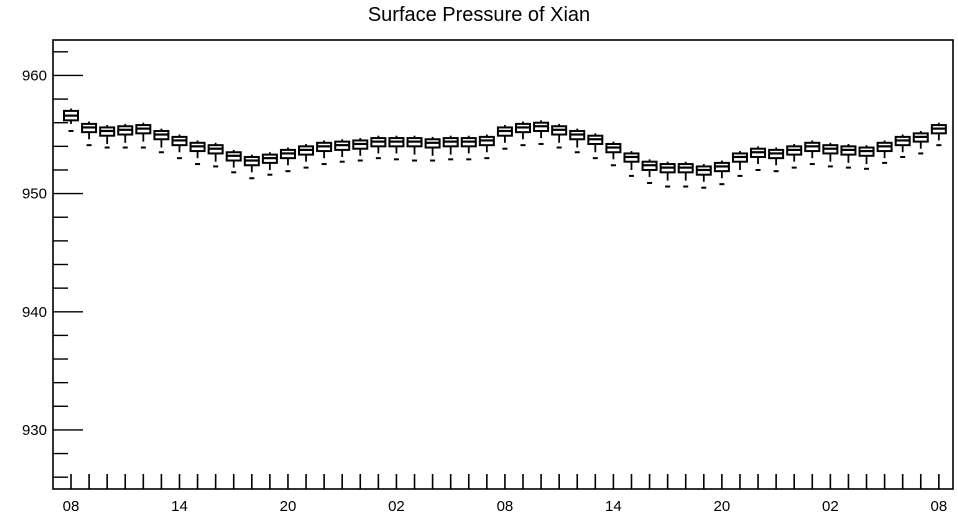 The width and height of the screenshot is (958, 518). Describe the element at coordinates (505, 494) in the screenshot. I see `x-axis: 08 14 20 02 08 14 20 02 08` at that location.